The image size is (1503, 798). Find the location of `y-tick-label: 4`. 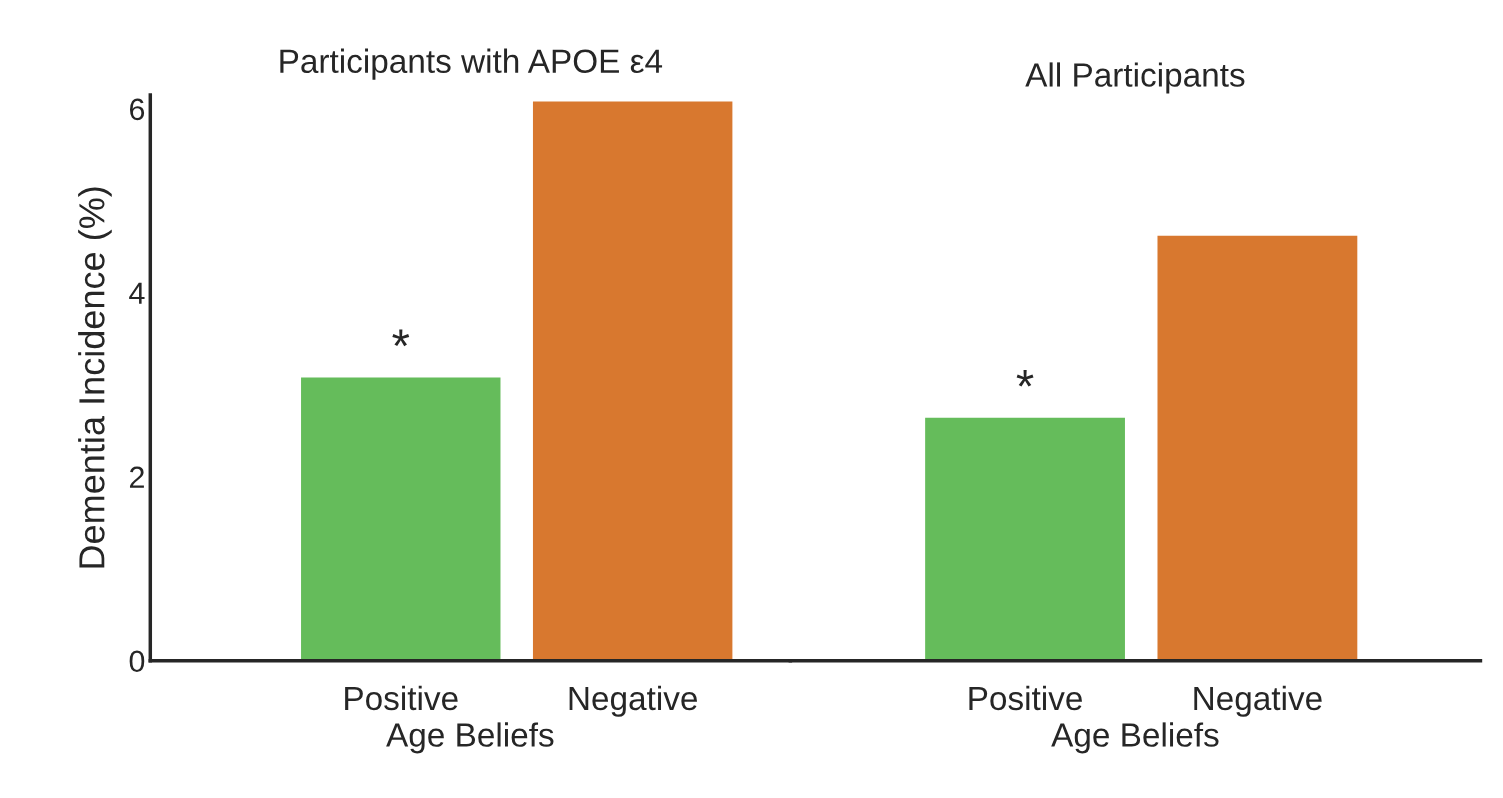

y-tick-label: 4 is located at coordinates (137, 293).